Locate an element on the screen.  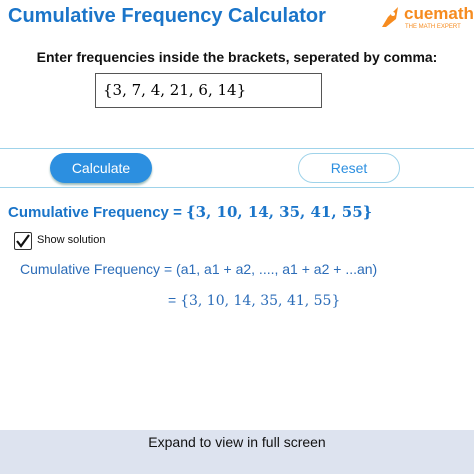
solution-line: = {3, 10, 14, 35, 41, 55} is located at coordinates (254, 300).